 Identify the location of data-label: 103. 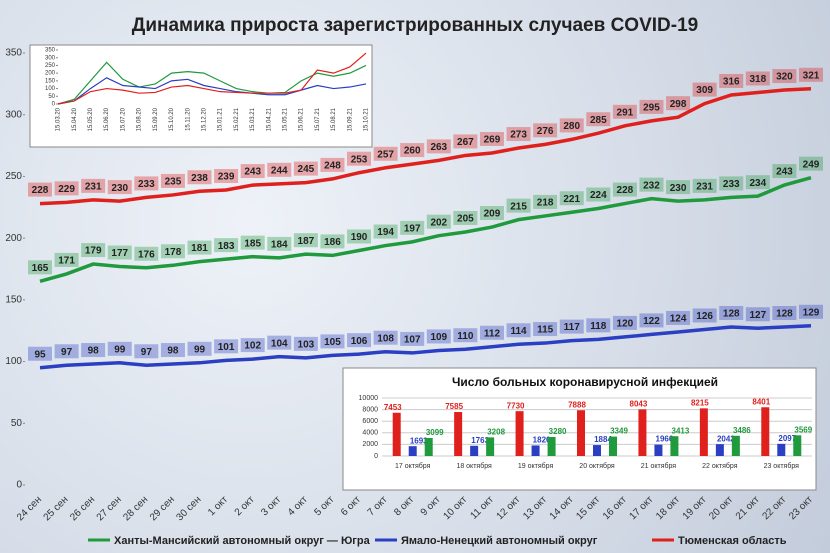
(306, 345).